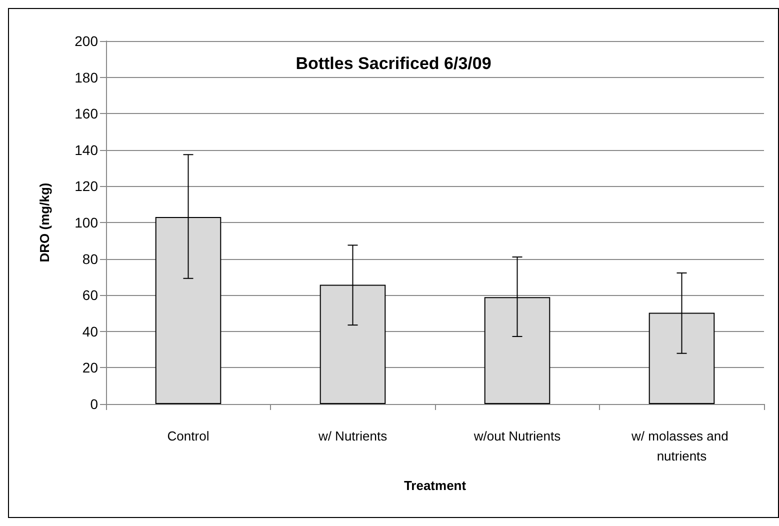  I want to click on y-tick-label: 100, so click(86, 222).